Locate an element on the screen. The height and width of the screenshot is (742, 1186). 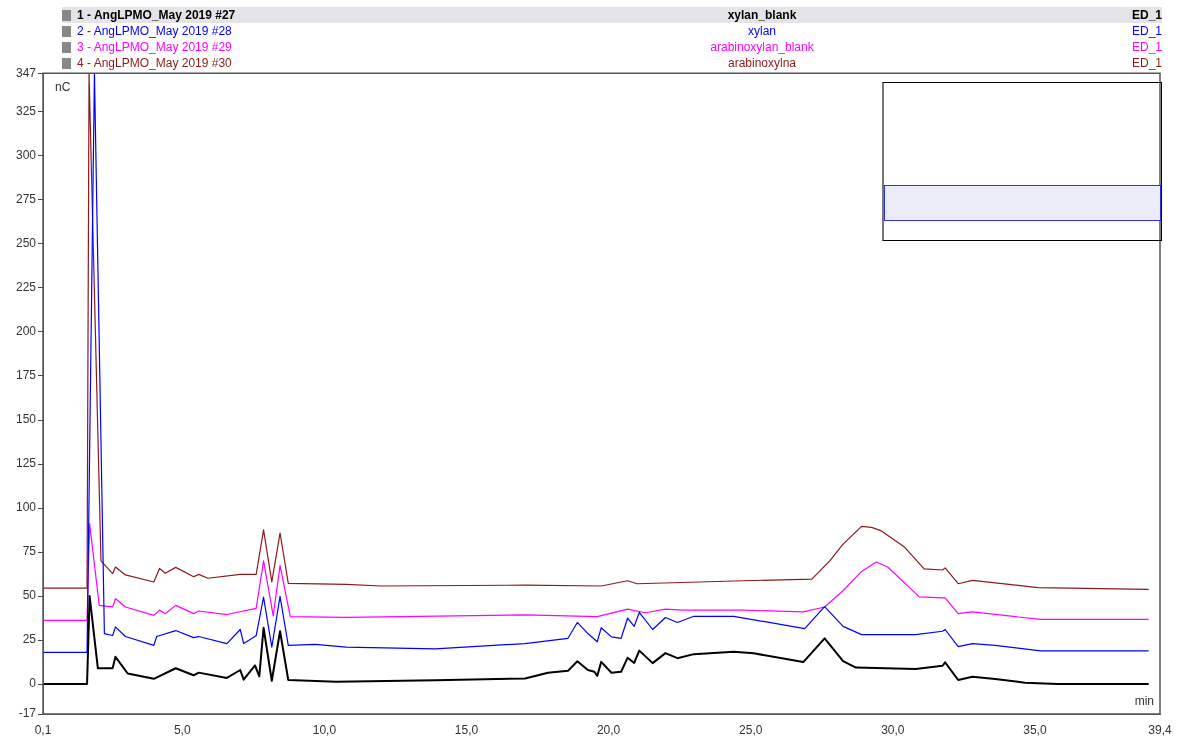
y-tick-label: 50 is located at coordinates (29, 595).